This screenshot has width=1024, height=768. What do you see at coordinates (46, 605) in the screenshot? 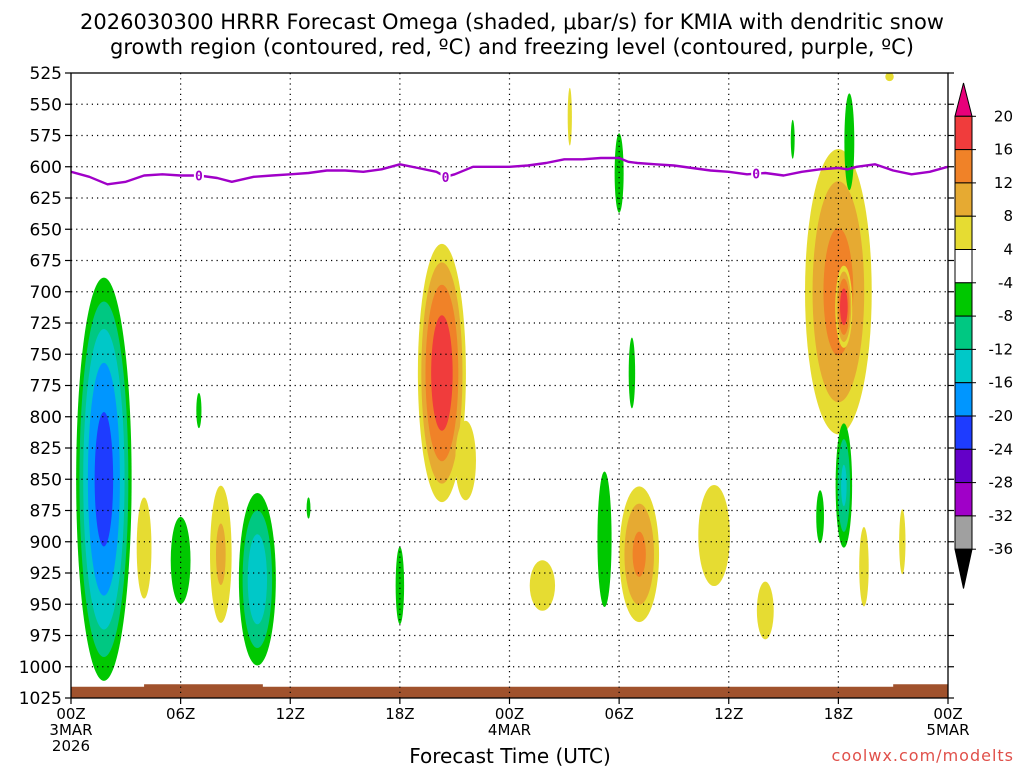
I see `y-tick-label: 950` at bounding box center [46, 605].